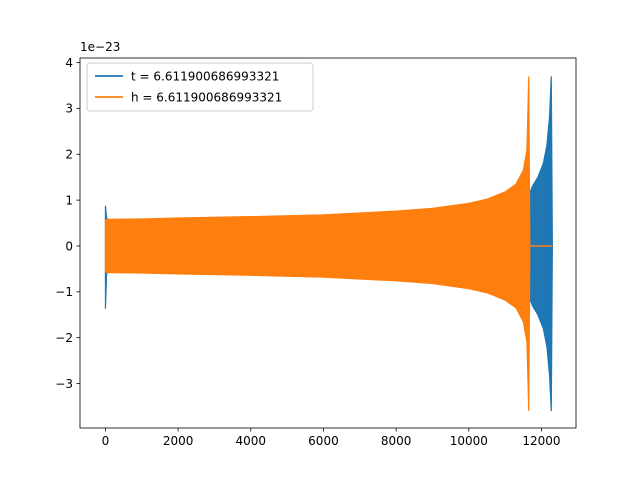  I want to click on y-tick-label: −1, so click(64, 292).